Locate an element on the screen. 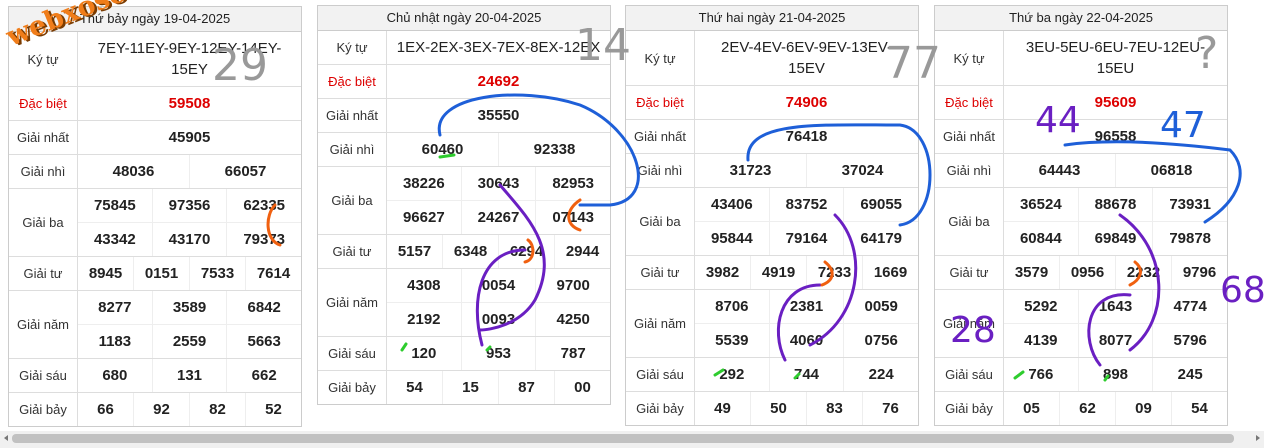 The width and height of the screenshot is (1264, 448). prize-line: 35550 is located at coordinates (498, 115).